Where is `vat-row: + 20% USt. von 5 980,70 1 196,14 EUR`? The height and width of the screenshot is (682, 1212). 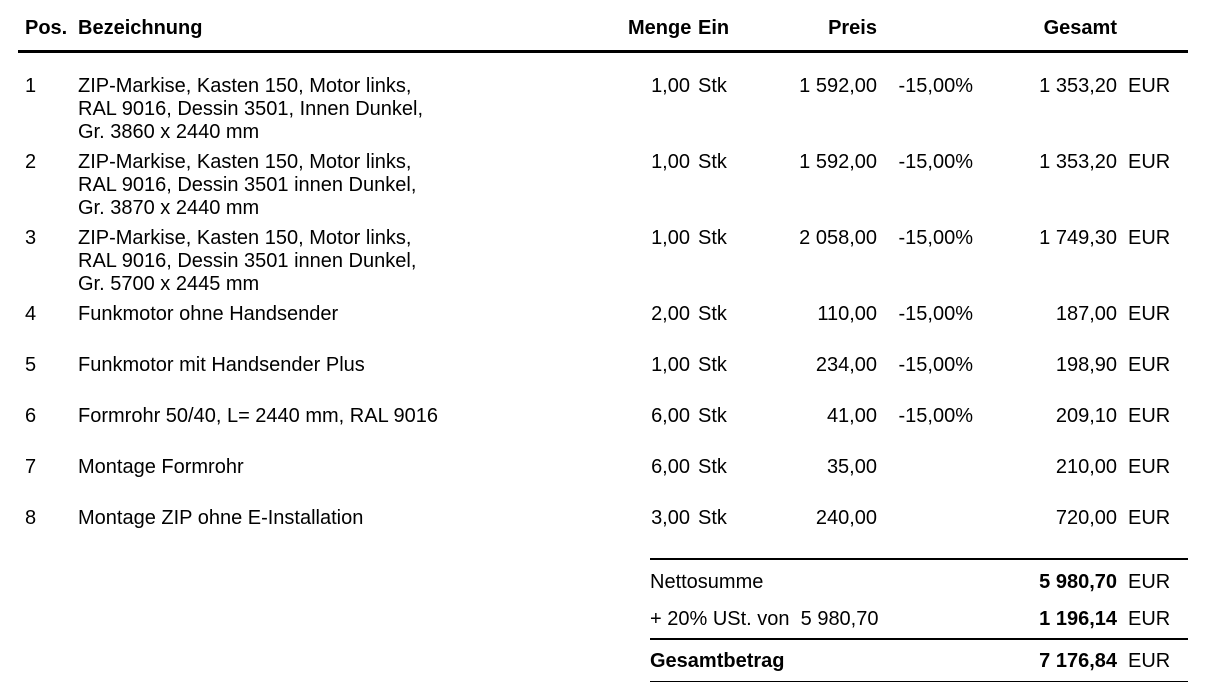
vat-row: + 20% USt. von 5 980,70 1 196,14 EUR is located at coordinates (919, 619).